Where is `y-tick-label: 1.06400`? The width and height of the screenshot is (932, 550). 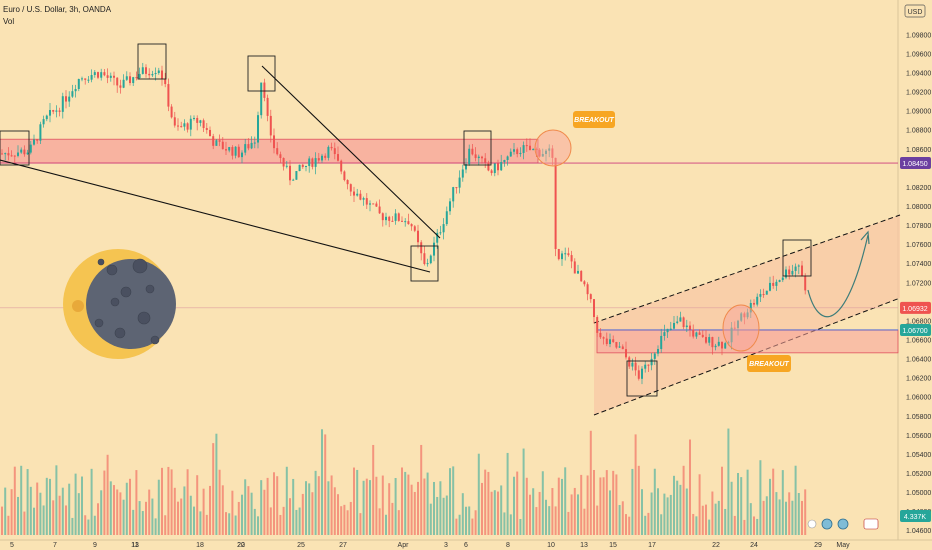 y-tick-label: 1.06400 is located at coordinates (918, 360).